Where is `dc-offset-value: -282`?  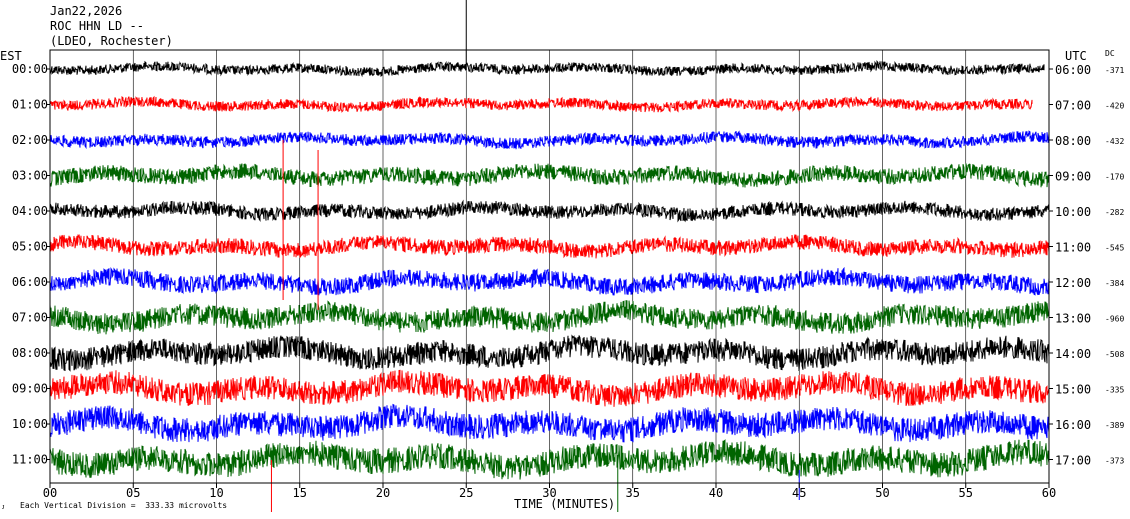
dc-offset-value: -282 is located at coordinates (1114, 212).